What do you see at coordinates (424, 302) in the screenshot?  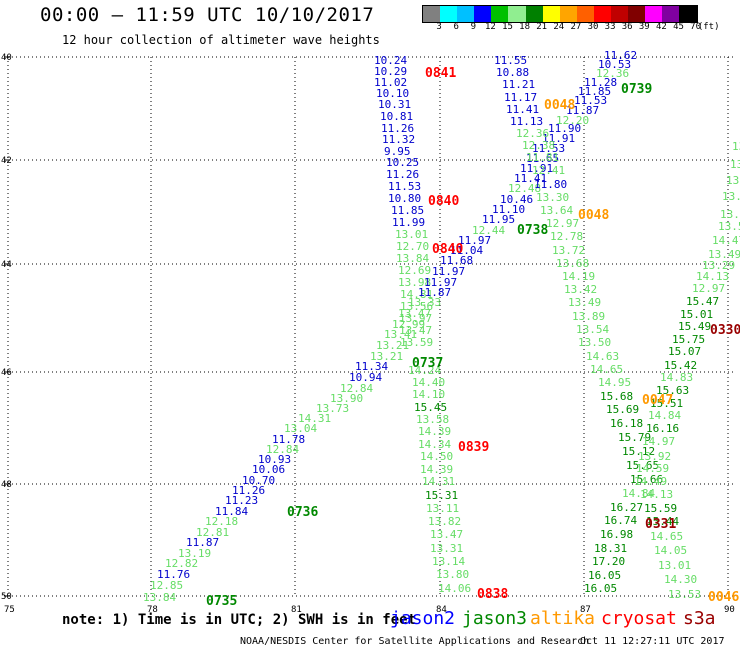 I see `wave-height-value: 13.33` at bounding box center [424, 302].